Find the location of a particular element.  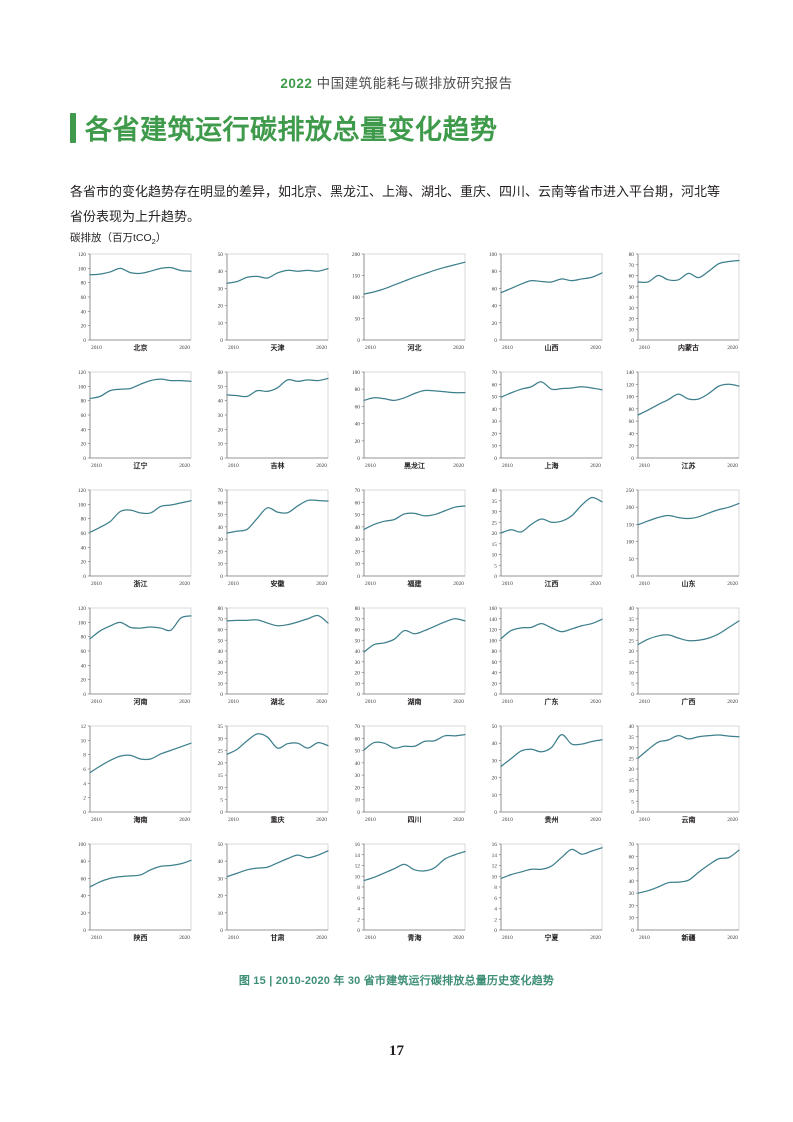

y-tick-label: 80 is located at coordinates (358, 390).